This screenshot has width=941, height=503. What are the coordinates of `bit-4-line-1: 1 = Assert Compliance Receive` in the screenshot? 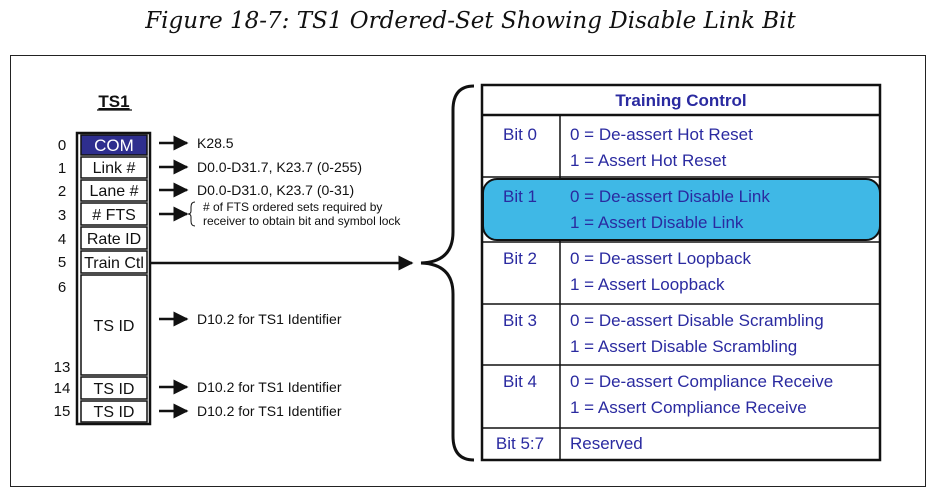 It's located at (688, 407).